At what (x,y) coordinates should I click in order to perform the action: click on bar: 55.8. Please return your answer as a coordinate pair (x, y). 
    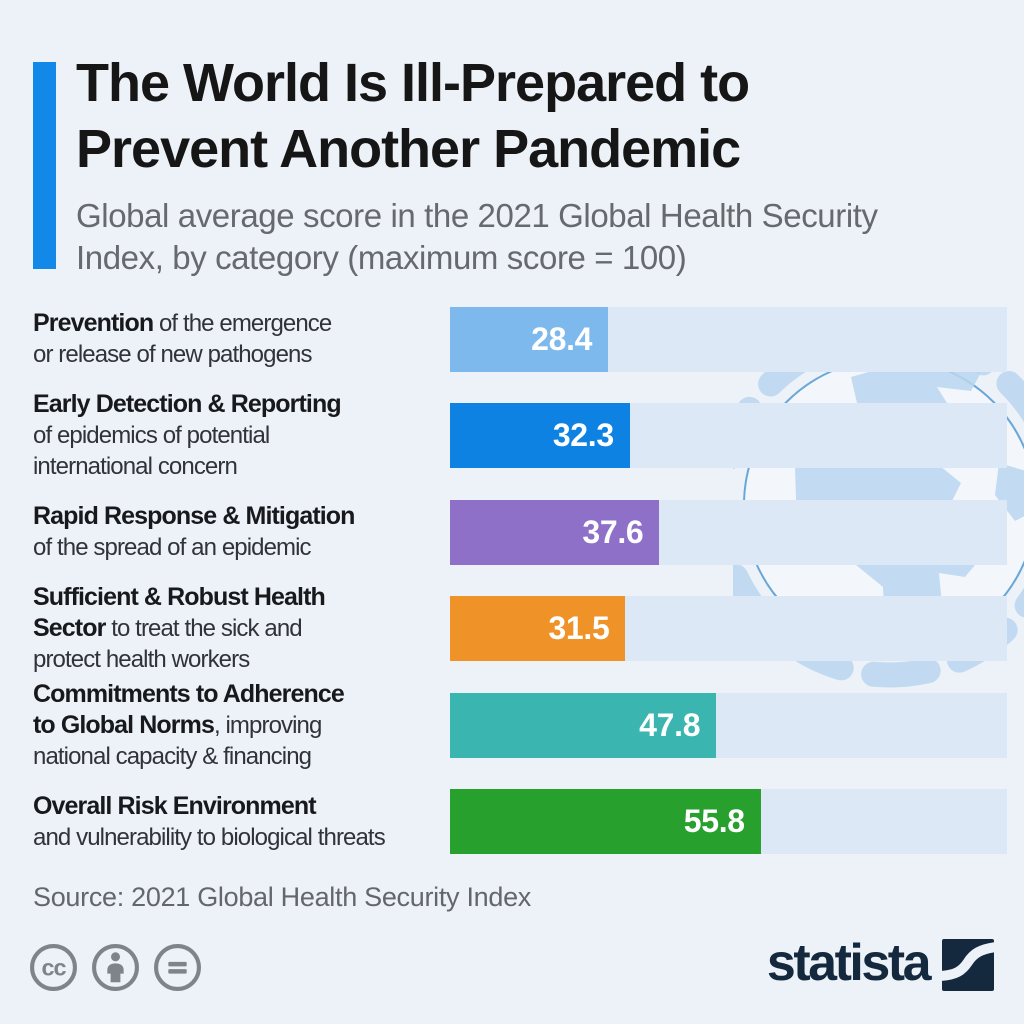
    Looking at the image, I should click on (605, 822).